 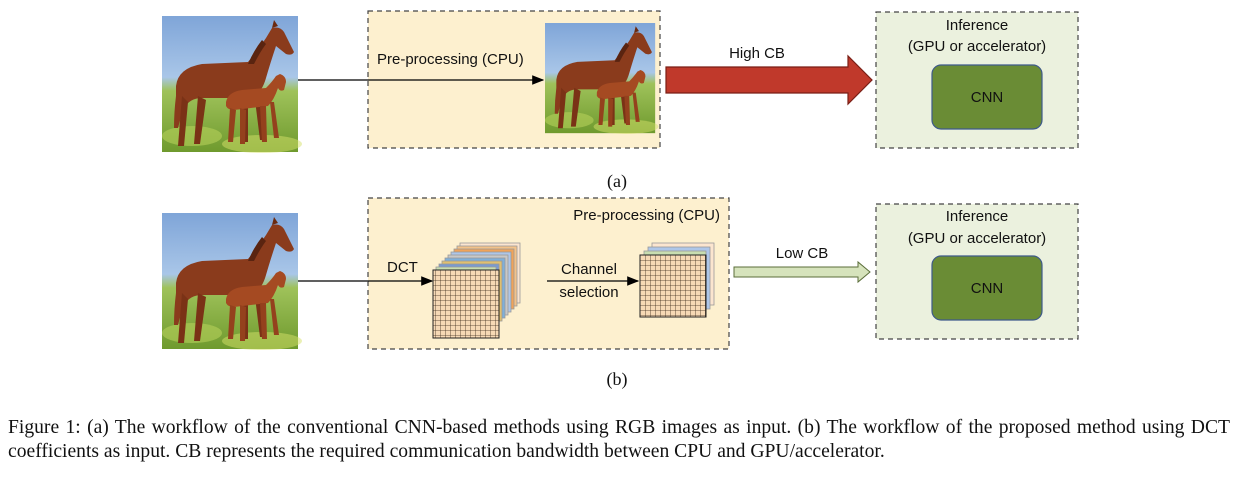 I want to click on high-cb-label: High CB, so click(x=757, y=53).